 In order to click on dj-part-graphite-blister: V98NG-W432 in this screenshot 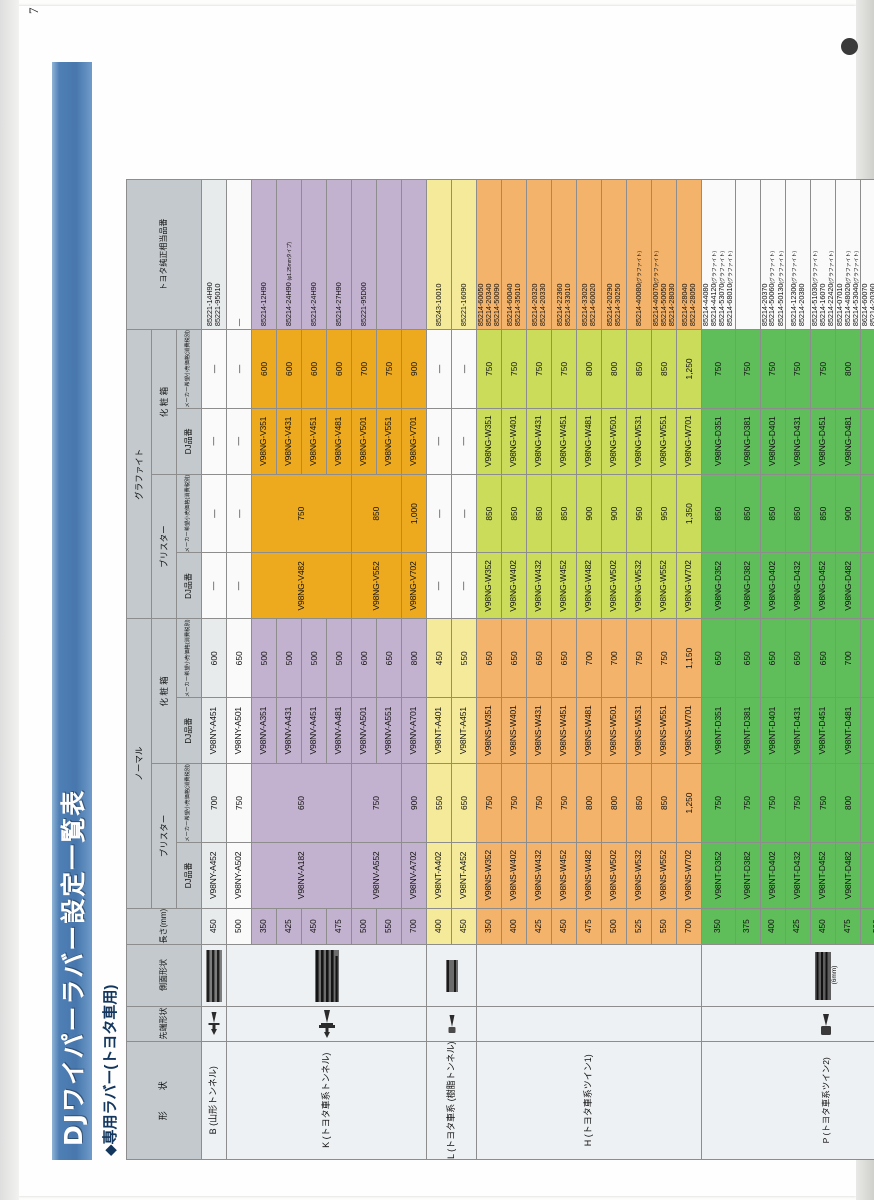, I will do `click(539, 585)`.